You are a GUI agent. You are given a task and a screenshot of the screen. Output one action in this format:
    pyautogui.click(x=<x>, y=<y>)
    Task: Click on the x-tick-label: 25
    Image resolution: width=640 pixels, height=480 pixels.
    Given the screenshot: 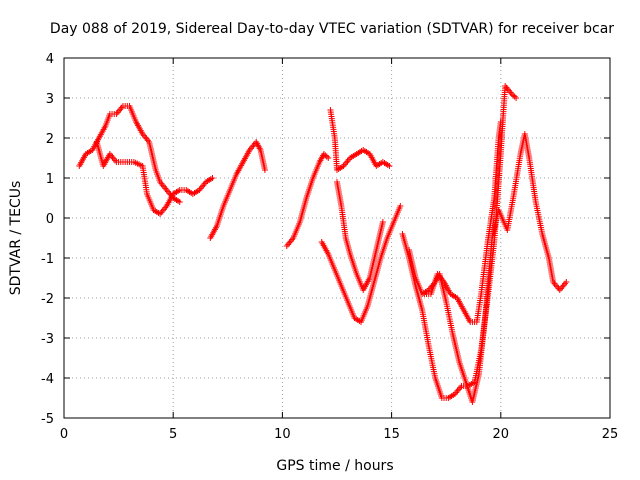 What is the action you would take?
    pyautogui.click(x=610, y=434)
    